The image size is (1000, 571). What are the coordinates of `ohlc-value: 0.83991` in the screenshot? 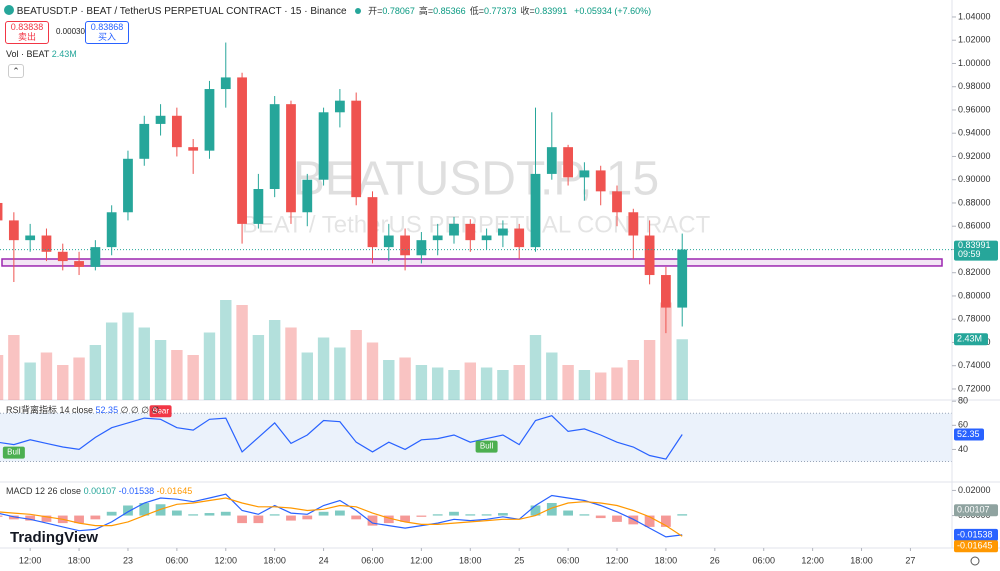 It's located at (551, 11).